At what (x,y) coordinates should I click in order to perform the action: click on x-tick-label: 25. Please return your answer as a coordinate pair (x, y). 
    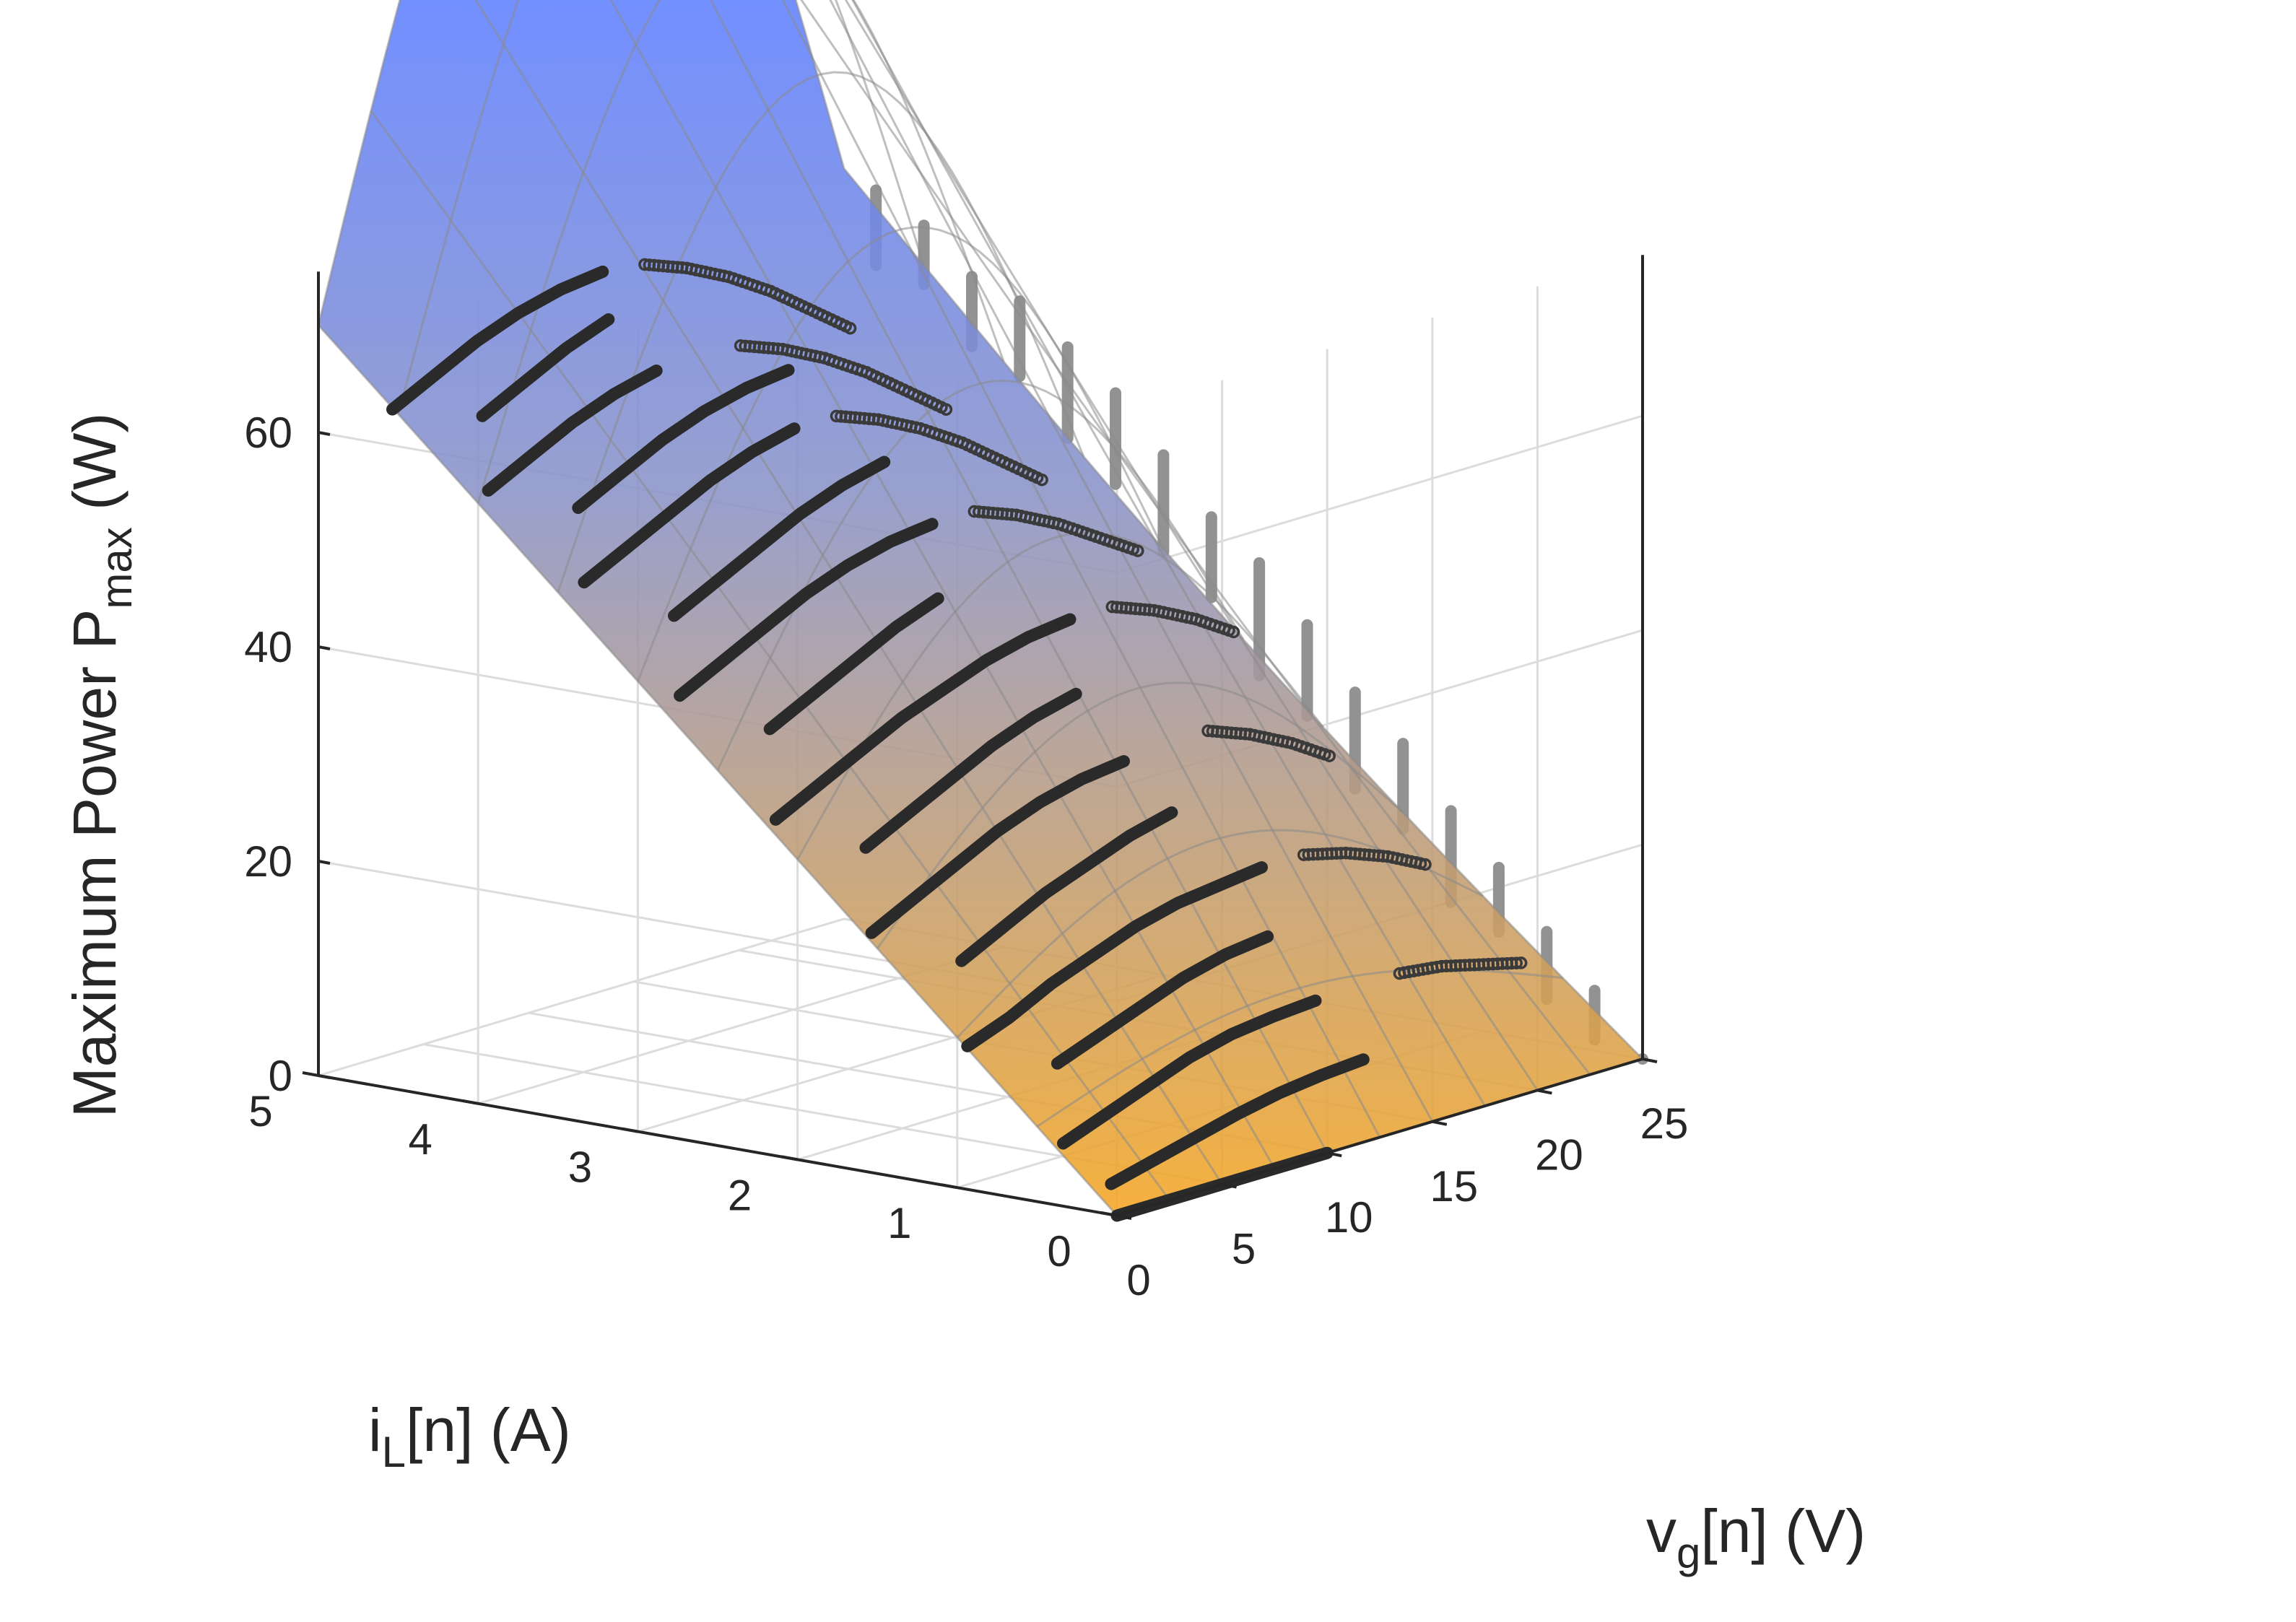
    Looking at the image, I should click on (1664, 1123).